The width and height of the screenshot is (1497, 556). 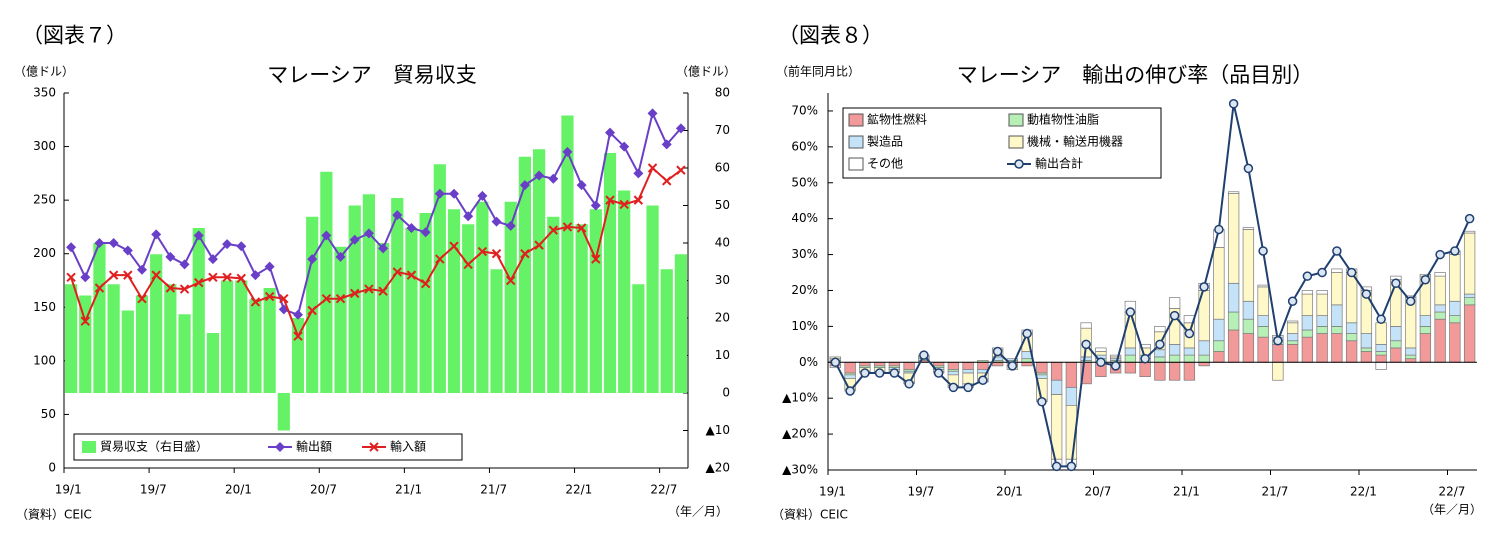 I want to click on legend-label: その他, so click(x=885, y=164).